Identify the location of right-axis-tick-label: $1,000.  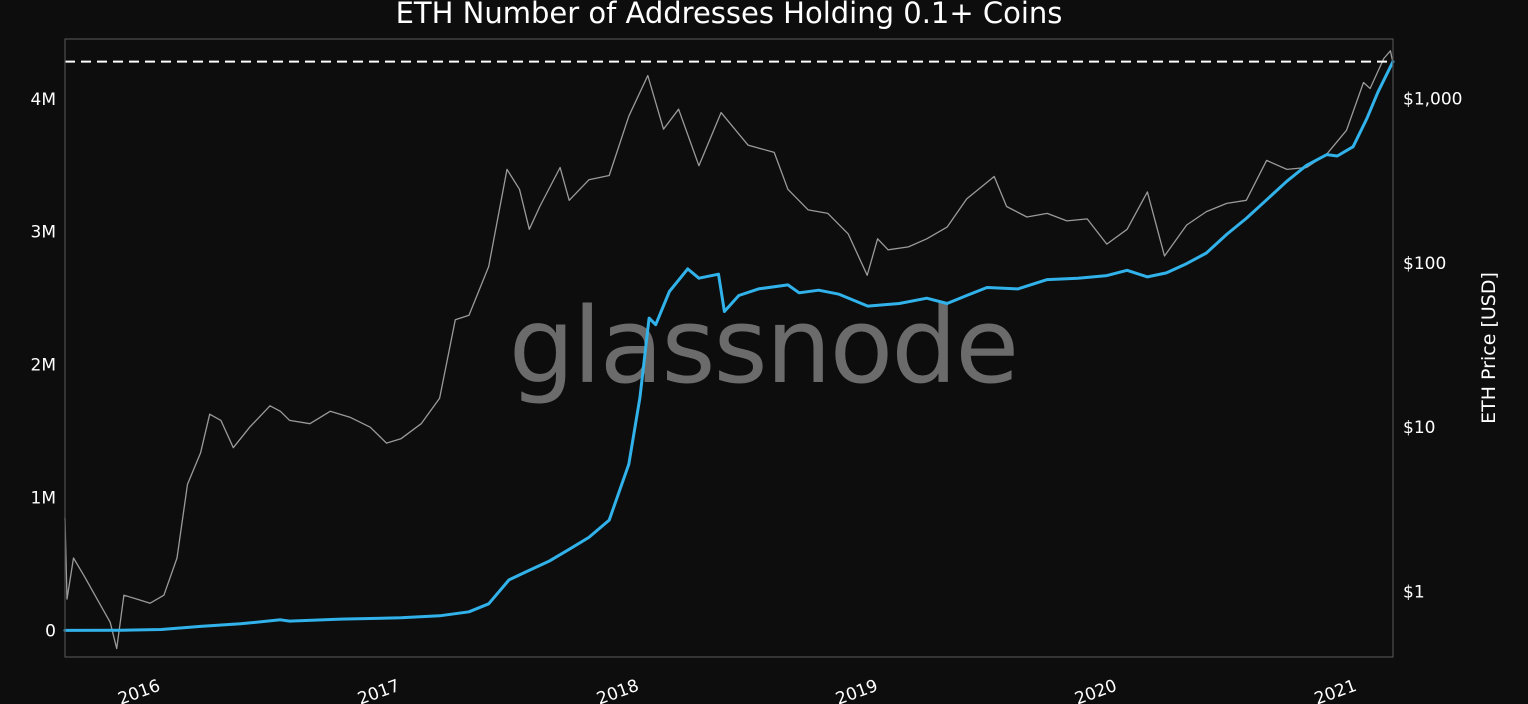
(1432, 99).